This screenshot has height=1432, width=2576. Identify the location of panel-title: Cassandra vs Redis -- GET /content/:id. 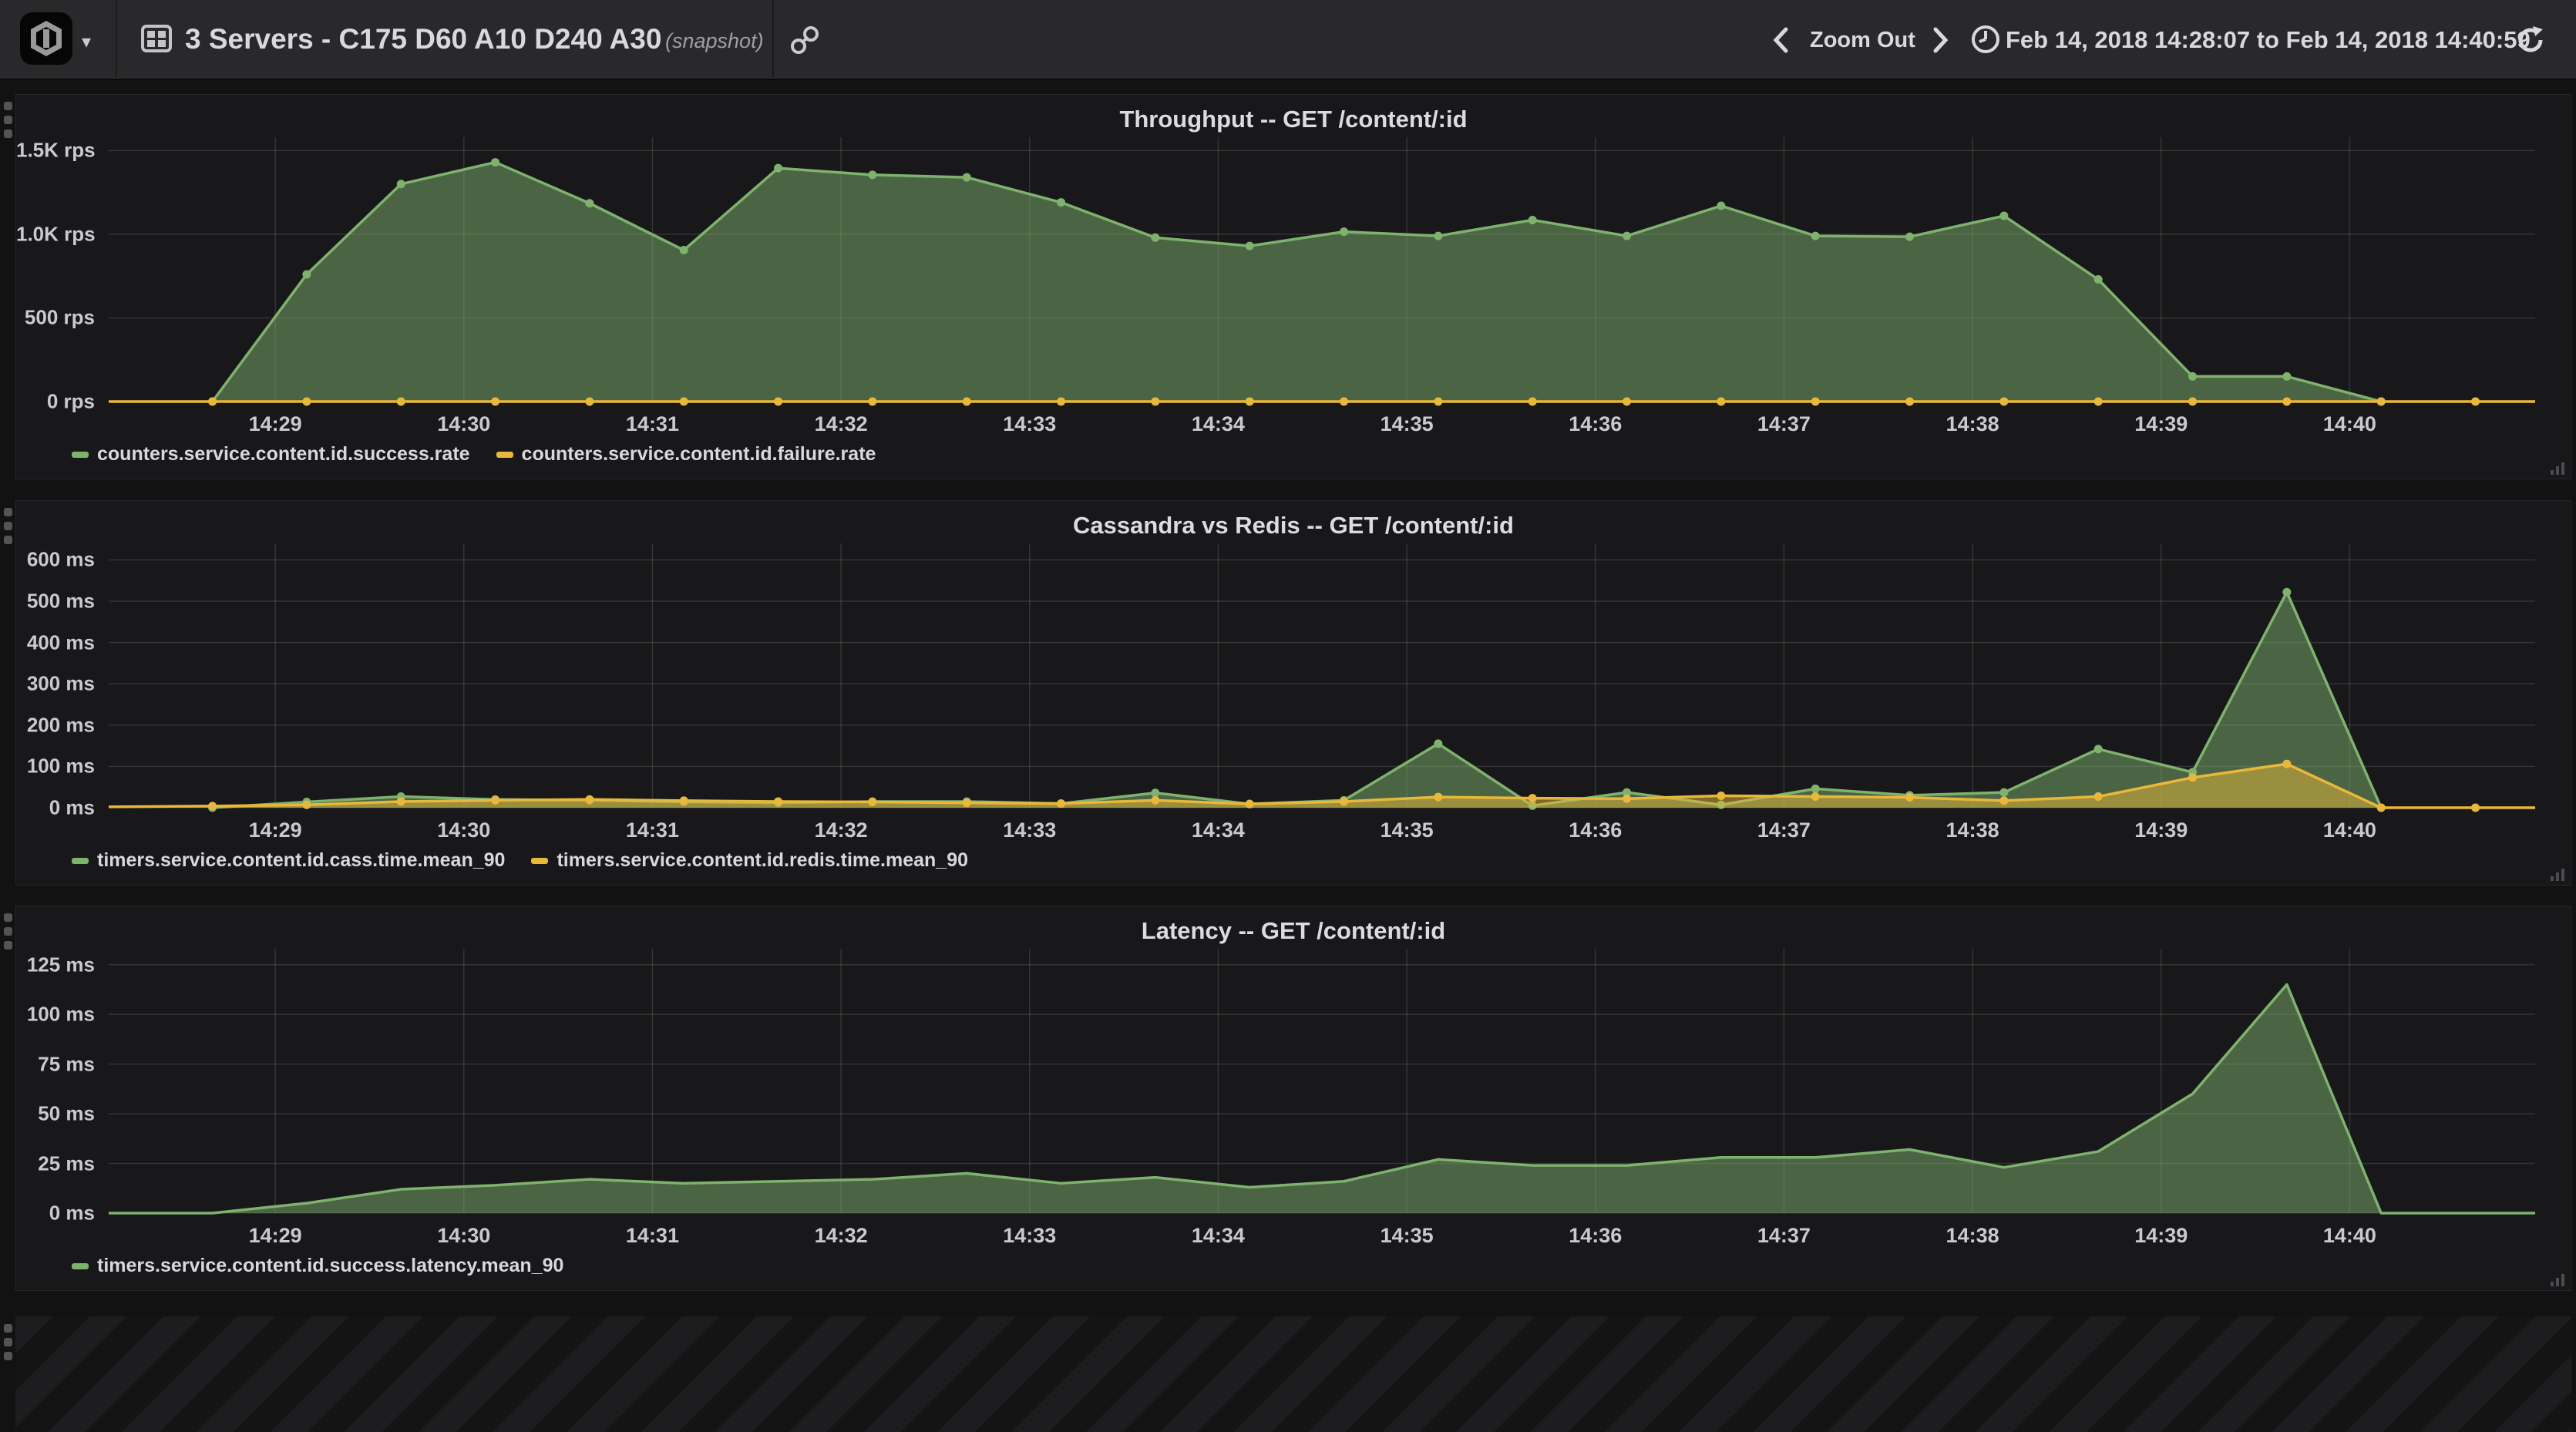
(1293, 525).